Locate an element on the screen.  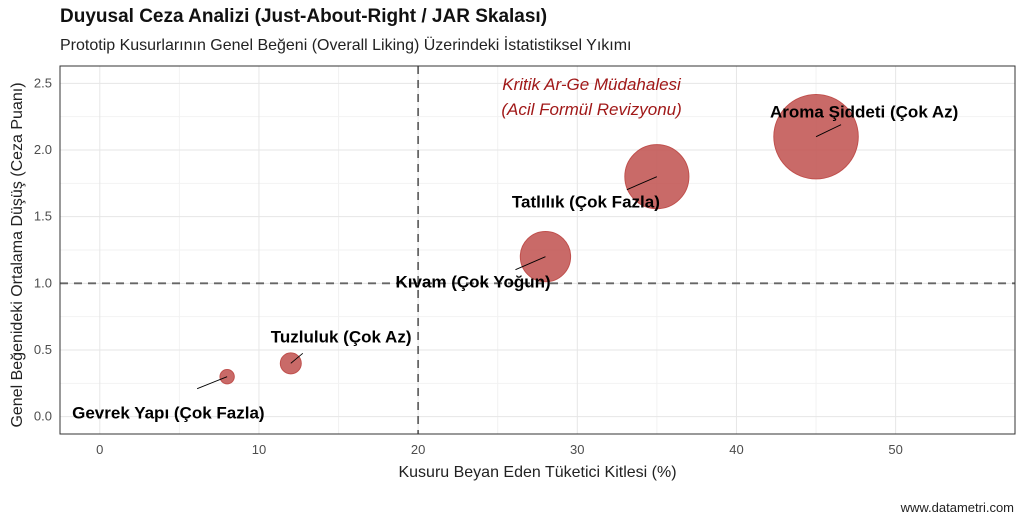
x-tick-label: 10 is located at coordinates (259, 449).